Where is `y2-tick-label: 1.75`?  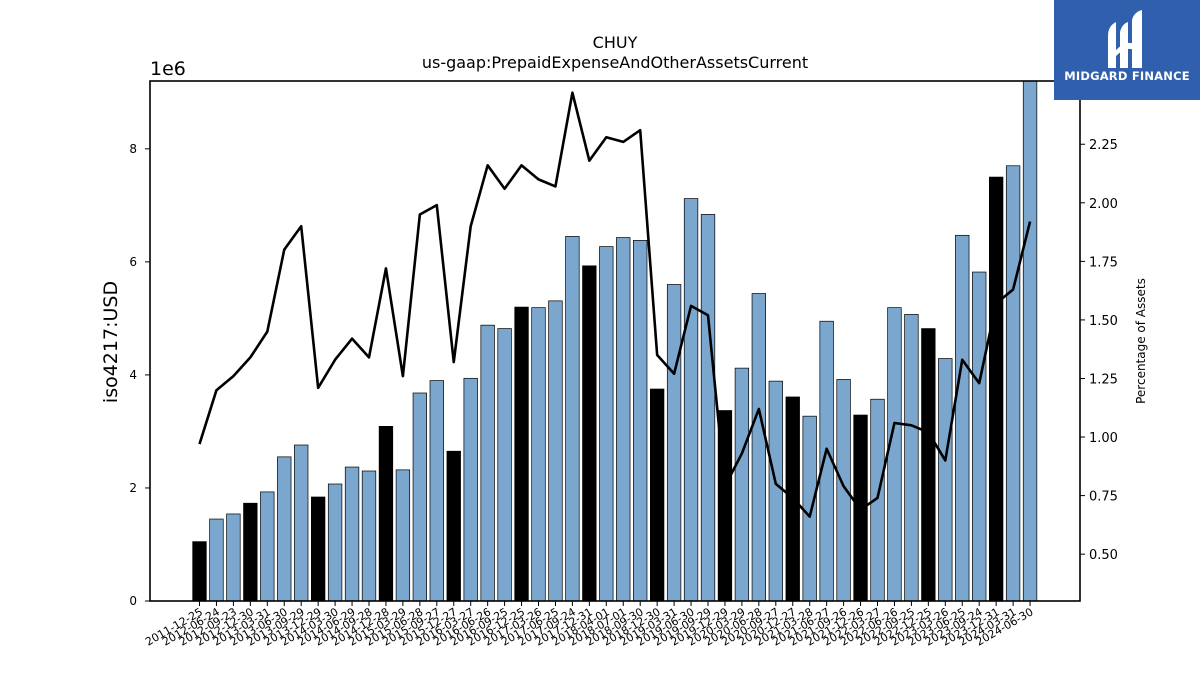 y2-tick-label: 1.75 is located at coordinates (1103, 262).